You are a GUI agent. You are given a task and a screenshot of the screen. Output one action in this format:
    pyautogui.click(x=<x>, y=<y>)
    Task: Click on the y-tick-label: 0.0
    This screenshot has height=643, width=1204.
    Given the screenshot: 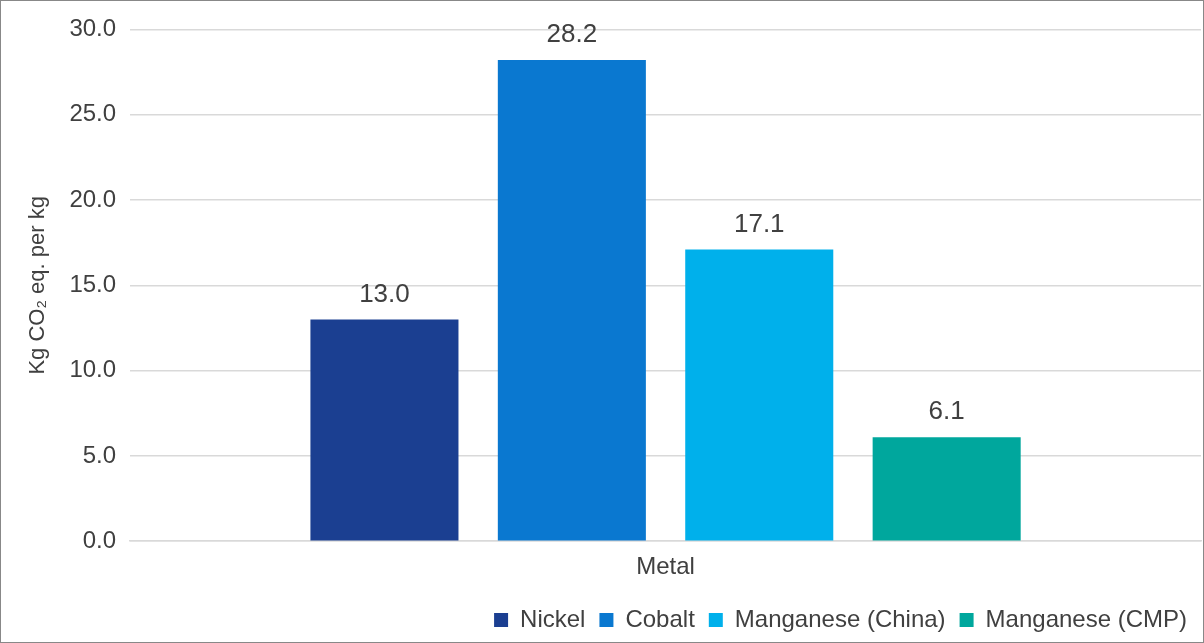 What is the action you would take?
    pyautogui.click(x=99, y=539)
    